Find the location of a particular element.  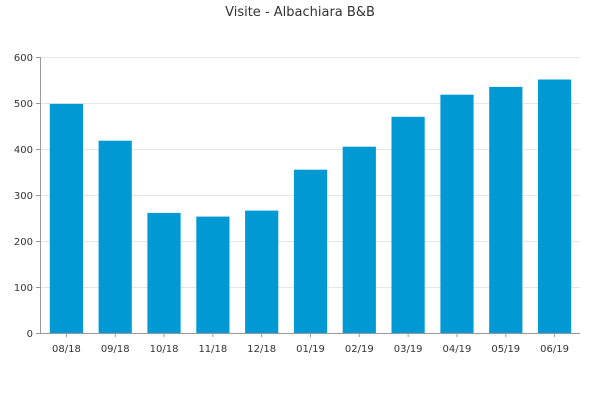

x-tick-label-11-18: 11/18 is located at coordinates (212, 349).